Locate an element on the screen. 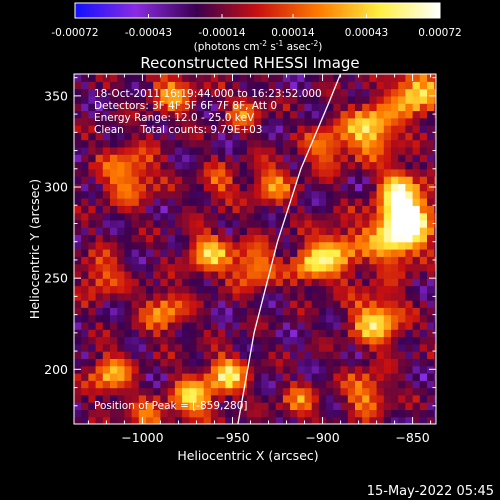 The height and width of the screenshot is (500, 500). info-line-clean: Clean Total counts: 9.79E+03 is located at coordinates (178, 130).